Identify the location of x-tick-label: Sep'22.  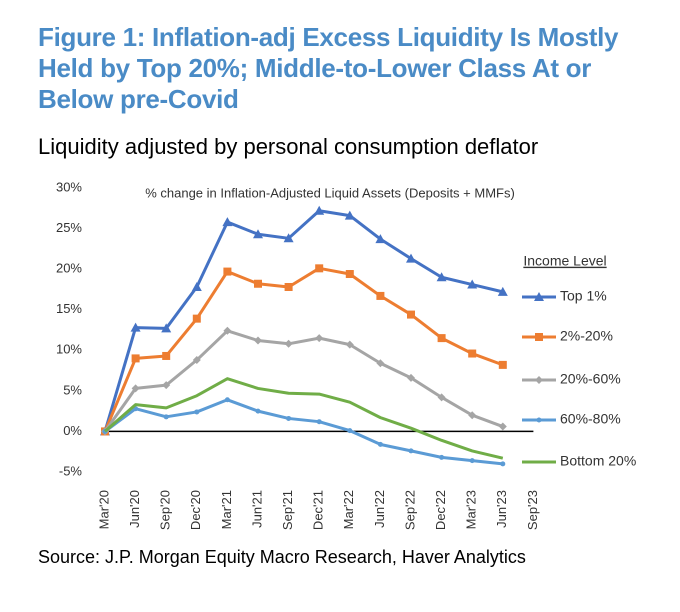
(409, 510).